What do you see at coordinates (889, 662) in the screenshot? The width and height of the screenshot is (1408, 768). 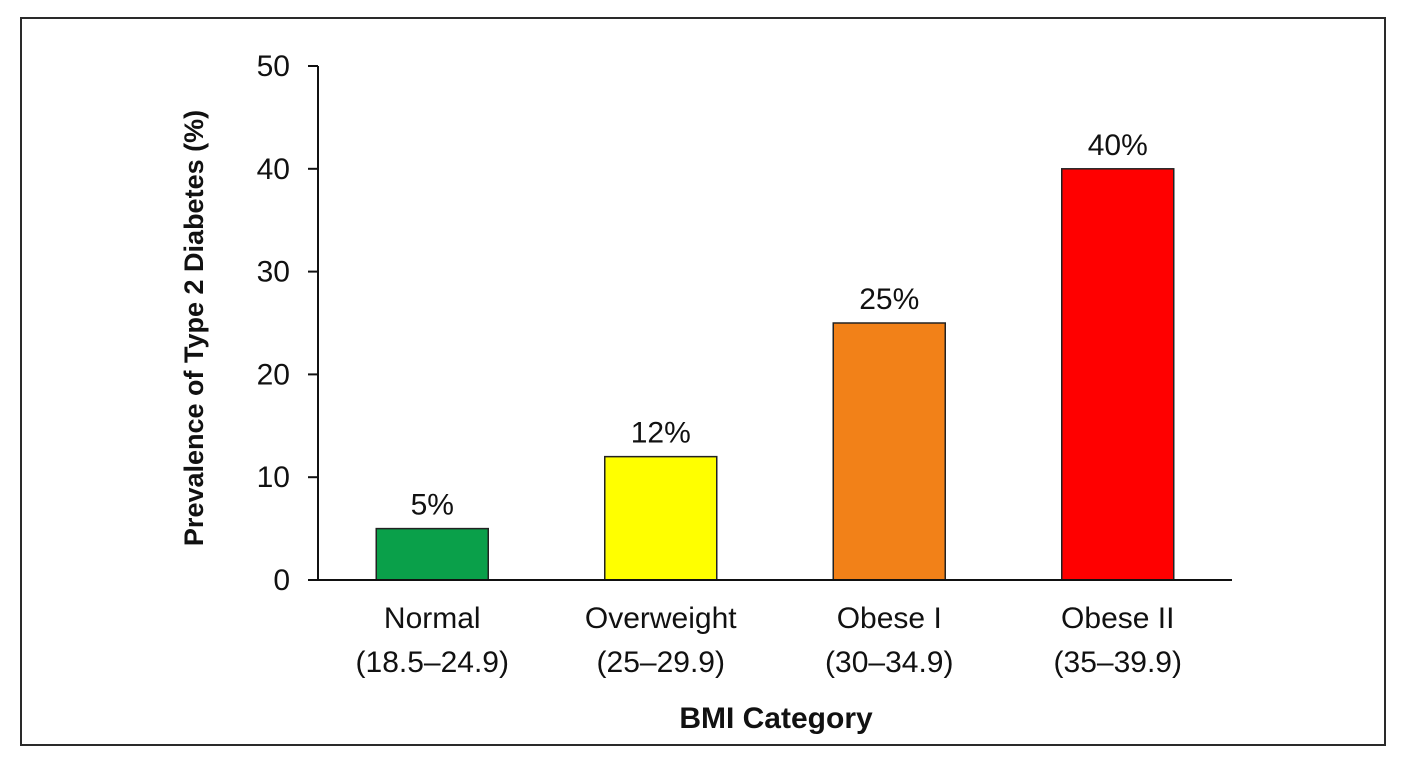 I see `x-tick-label-range: (30–34.9)` at bounding box center [889, 662].